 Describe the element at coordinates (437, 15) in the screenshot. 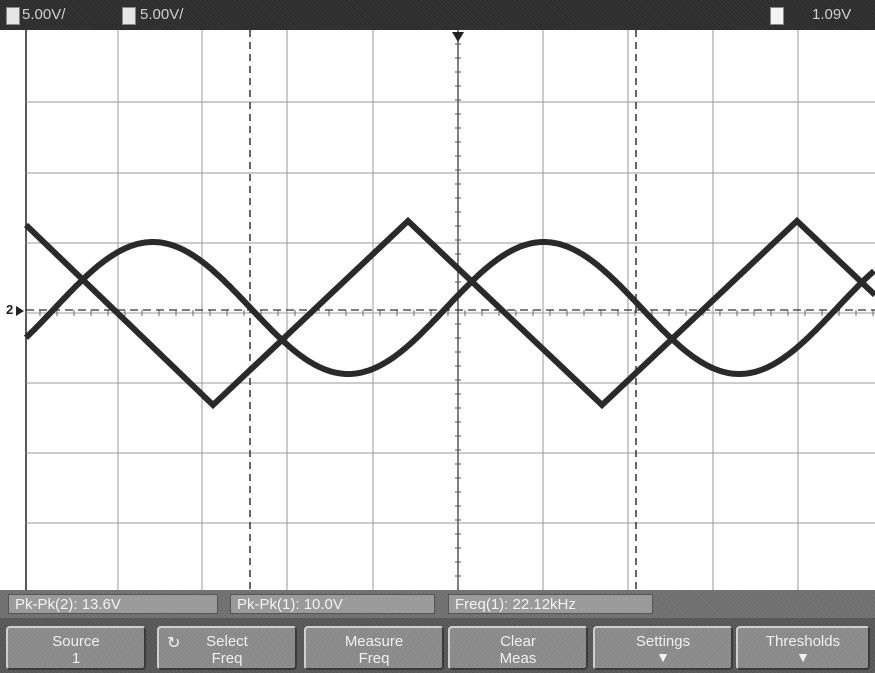

I see `status-bar: 5.00V/ 5.00V/ 1.09V` at that location.